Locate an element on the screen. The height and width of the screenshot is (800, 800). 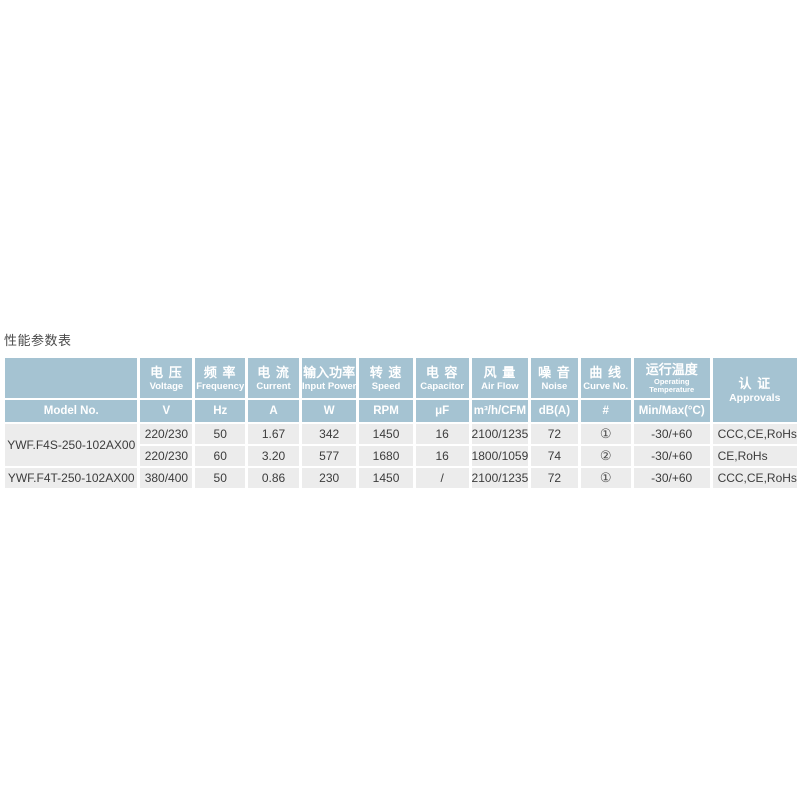
cell-frequency: 60 is located at coordinates (220, 456).